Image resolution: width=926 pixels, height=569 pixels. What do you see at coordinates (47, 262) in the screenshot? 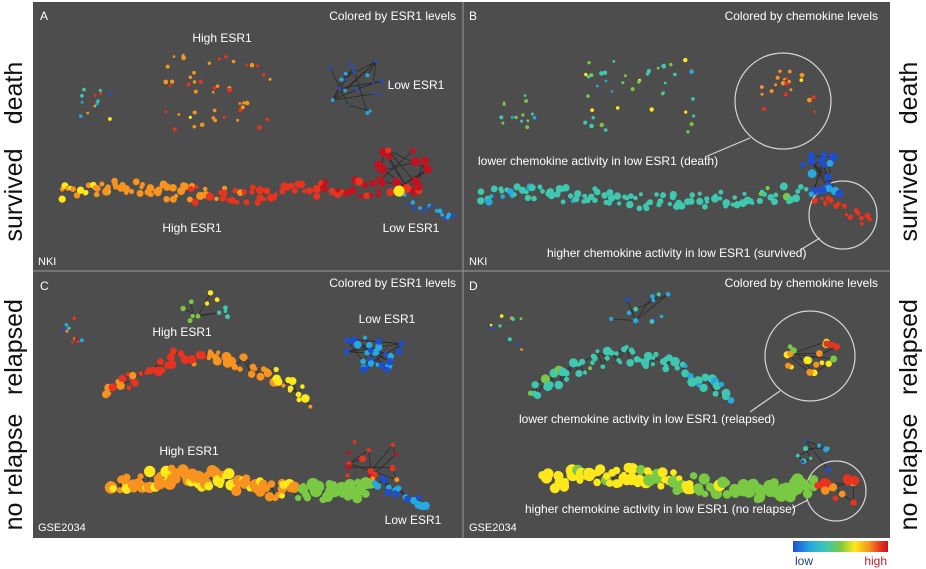
I see `panel-a-dataset: NKI` at bounding box center [47, 262].